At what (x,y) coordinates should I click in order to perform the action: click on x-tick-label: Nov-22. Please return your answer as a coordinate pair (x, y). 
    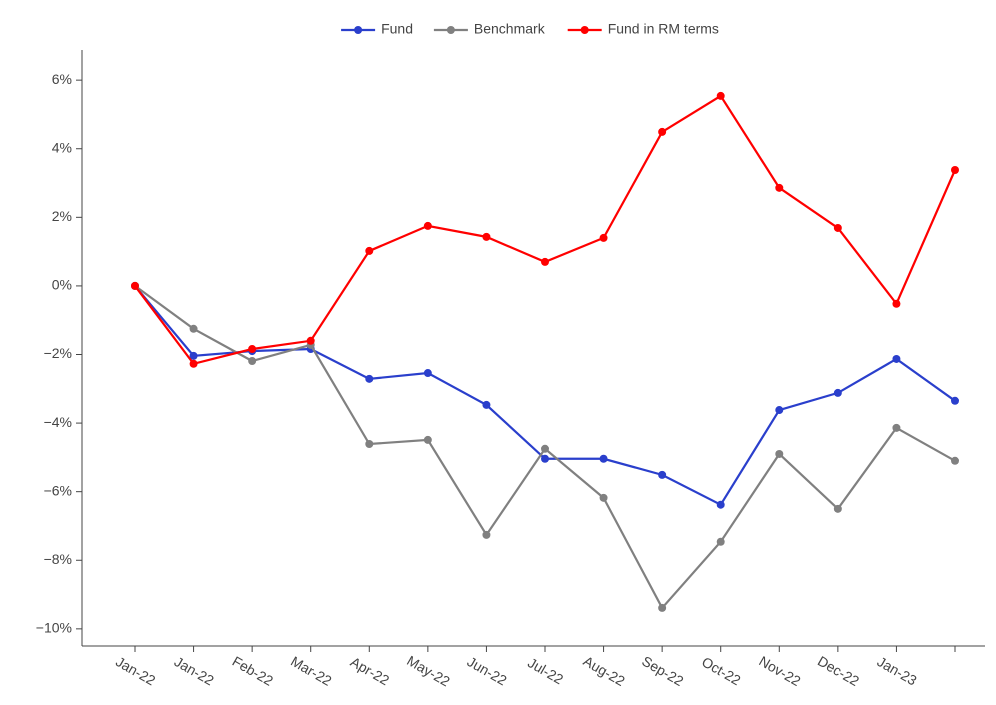
    Looking at the image, I should click on (779, 671).